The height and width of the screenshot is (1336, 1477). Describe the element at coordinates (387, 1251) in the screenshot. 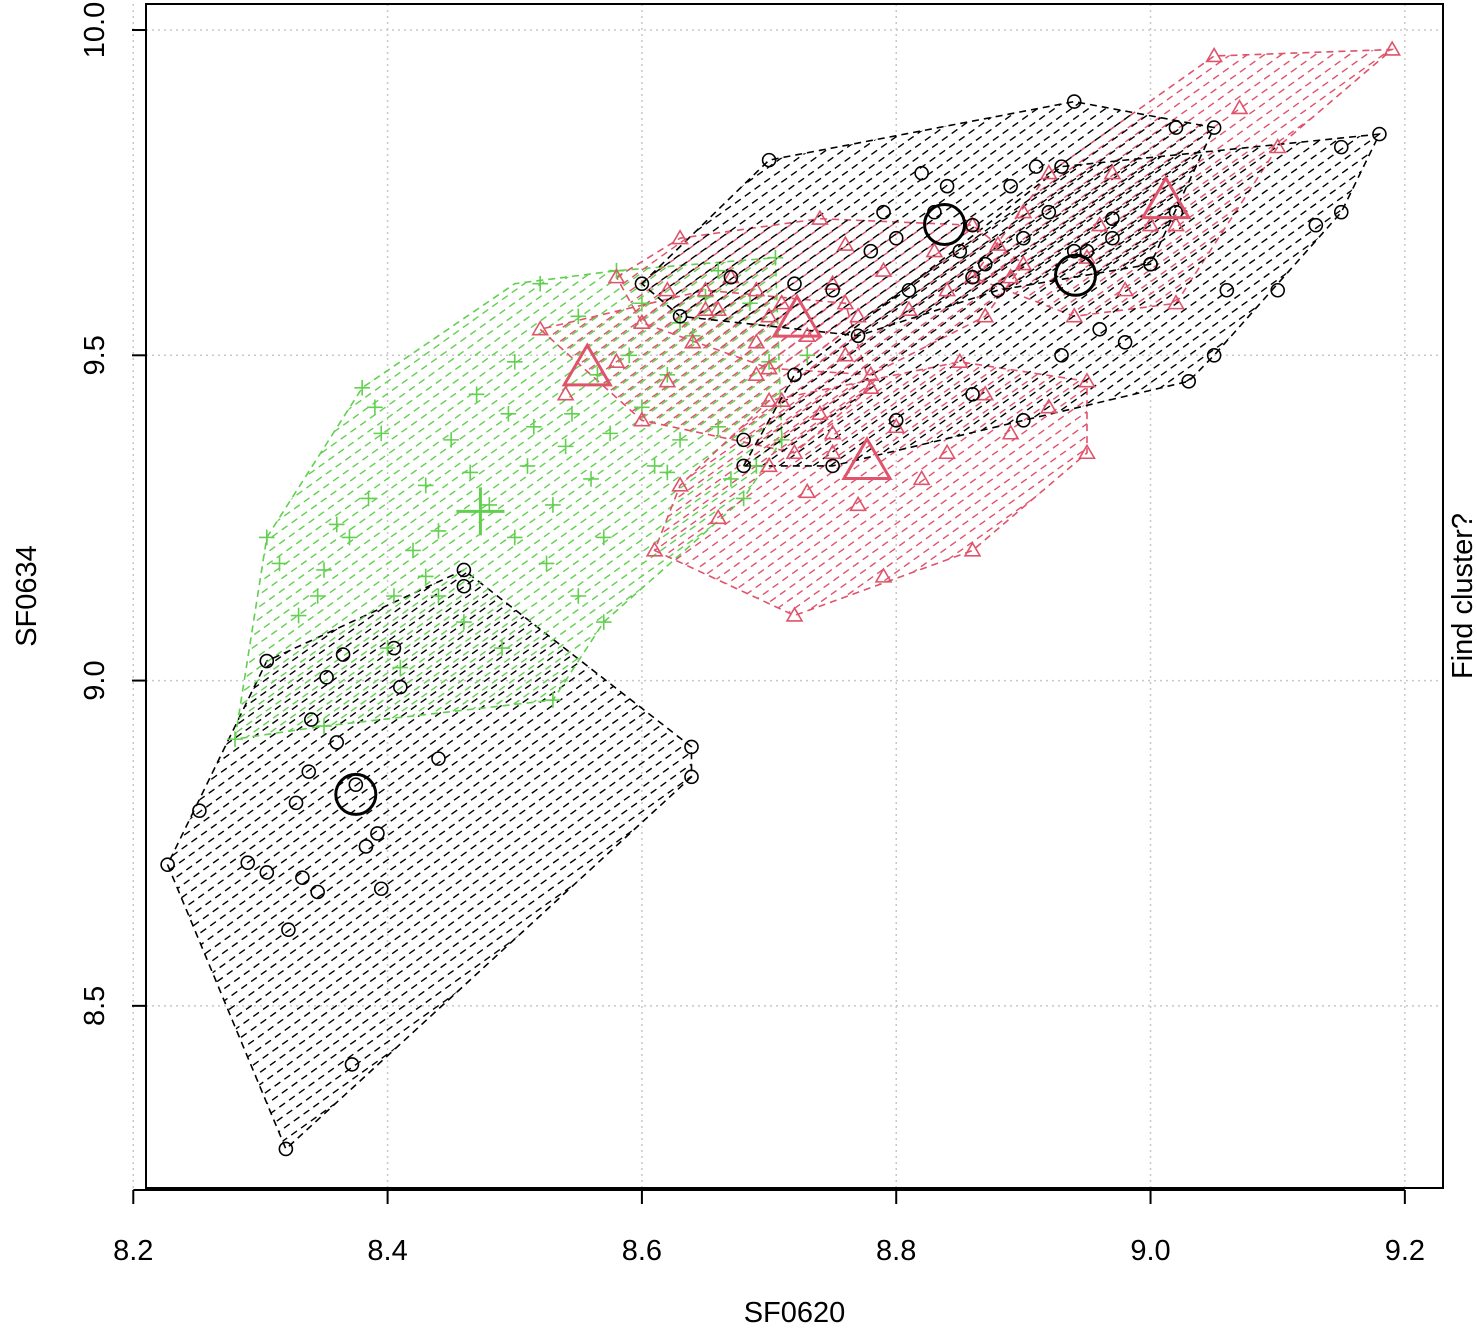

I see `x-tick-label: 8.4` at that location.